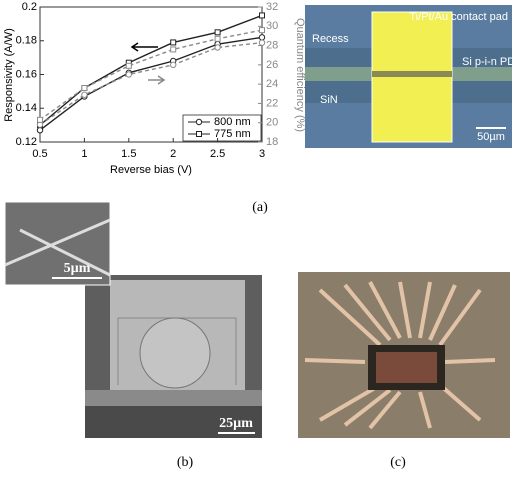 The height and width of the screenshot is (477, 520). I want to click on y2-tick-label: 32, so click(272, 7).